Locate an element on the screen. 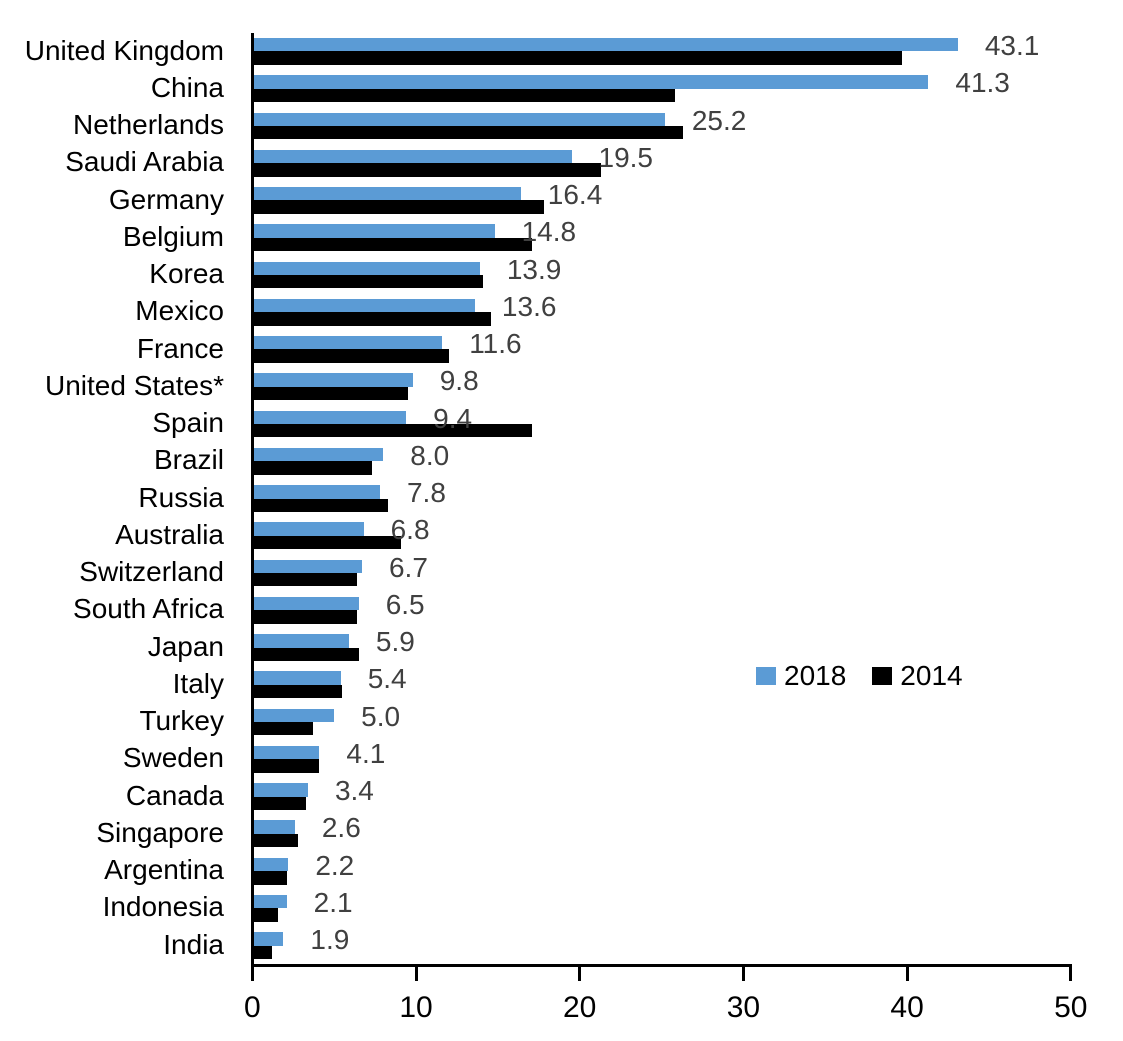  category-label-netherlands: Netherlands is located at coordinates (148, 125).